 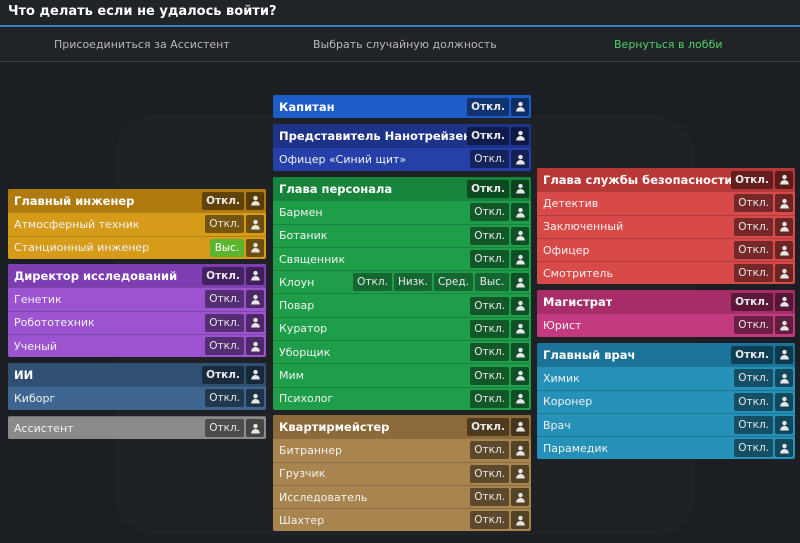 I want to click on return-lobby-link: Вернуться в лобби, so click(x=668, y=44).